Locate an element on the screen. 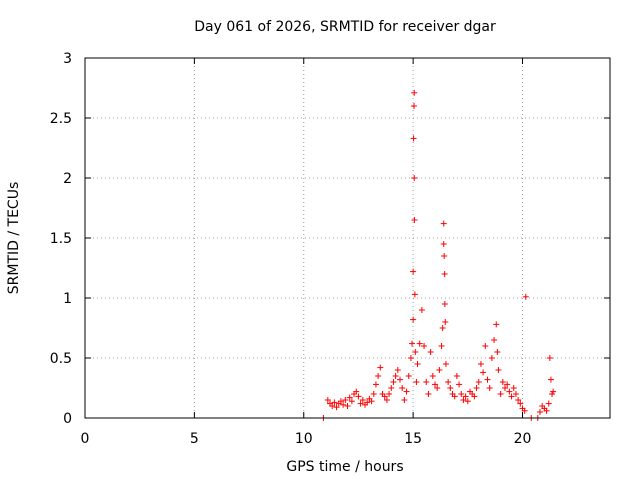 The height and width of the screenshot is (484, 640). y-tick-label: 3 is located at coordinates (67, 59).